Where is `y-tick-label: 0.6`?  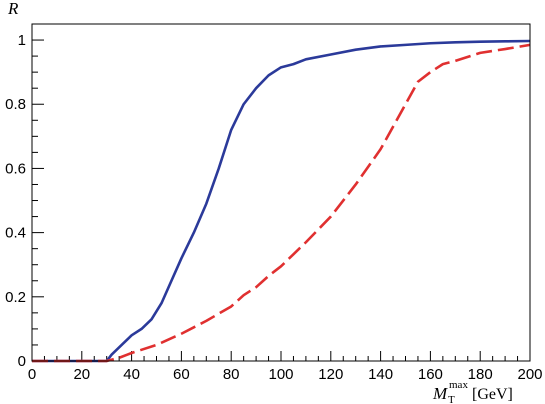
y-tick-label: 0.6 is located at coordinates (15, 168).